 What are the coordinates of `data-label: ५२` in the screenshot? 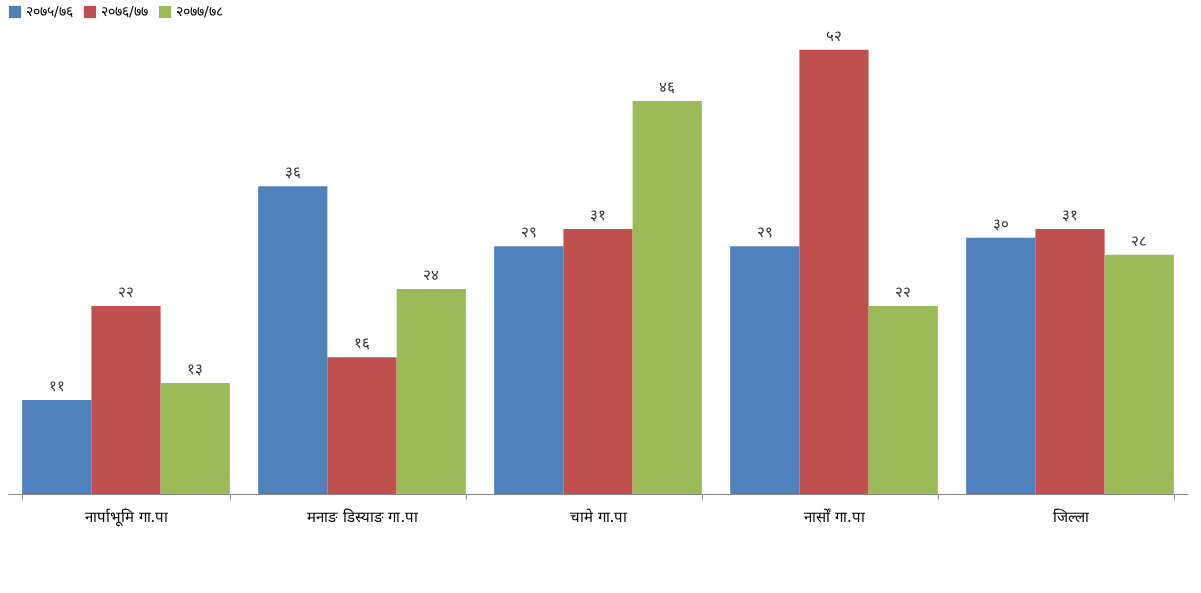 It's located at (834, 35).